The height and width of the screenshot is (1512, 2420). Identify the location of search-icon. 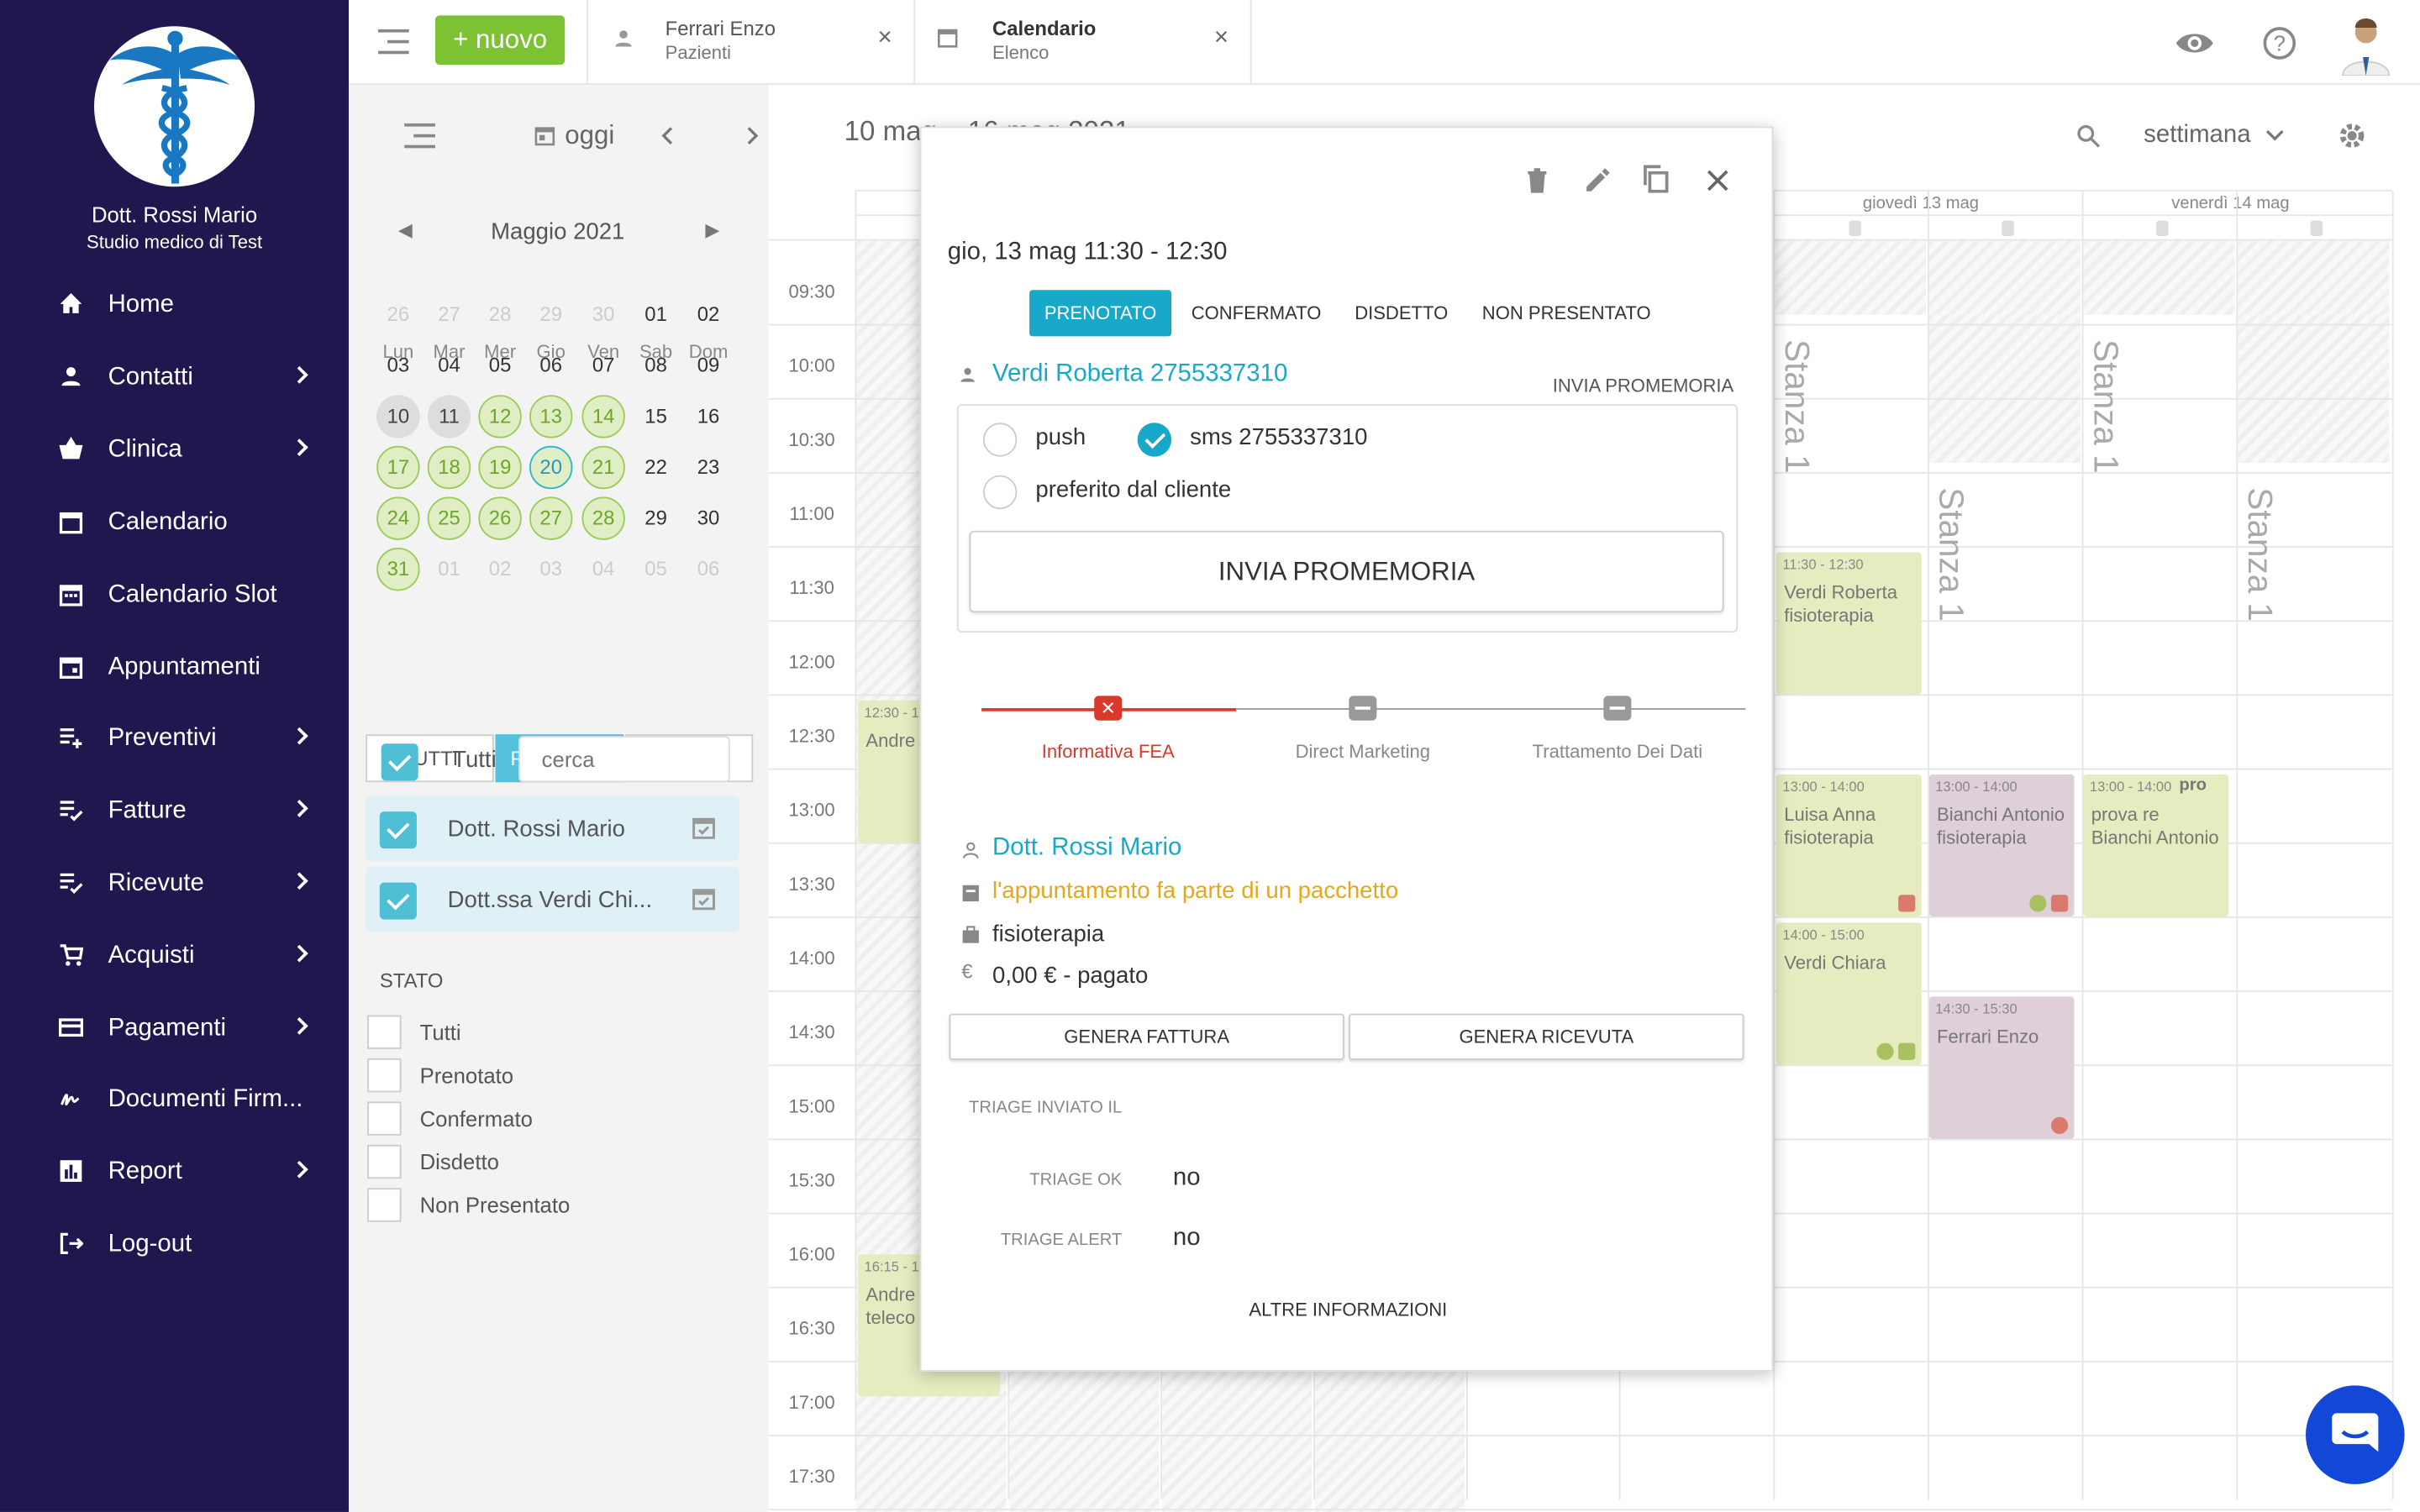
(2088, 135).